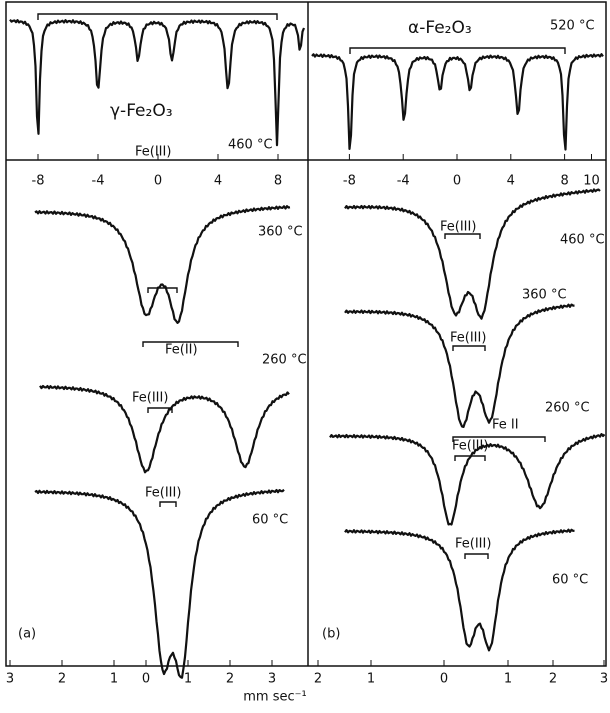 The image size is (610, 713). Describe the element at coordinates (27, 634) in the screenshot. I see `panel-label: (a)` at that location.